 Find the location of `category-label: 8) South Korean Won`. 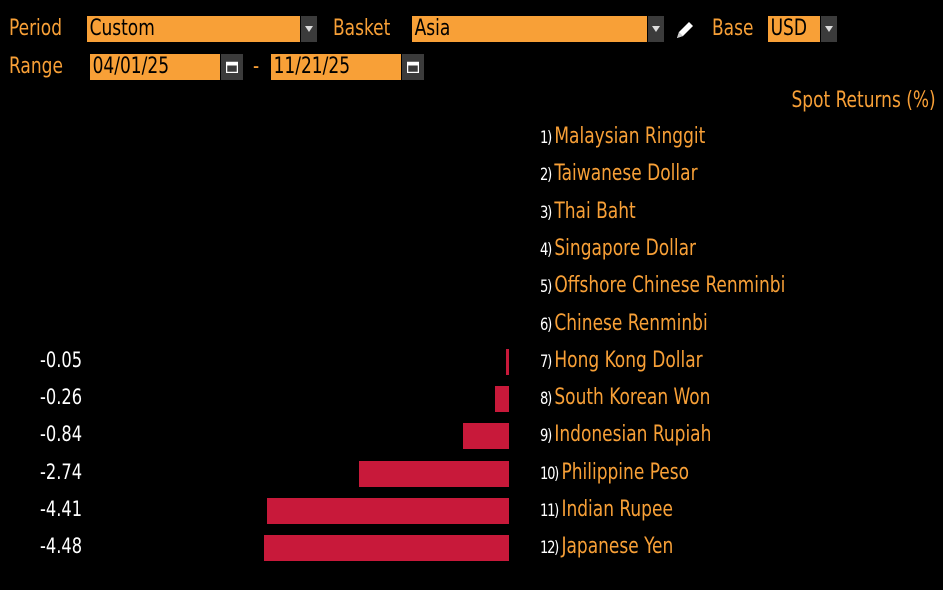

category-label: 8) South Korean Won is located at coordinates (625, 397).